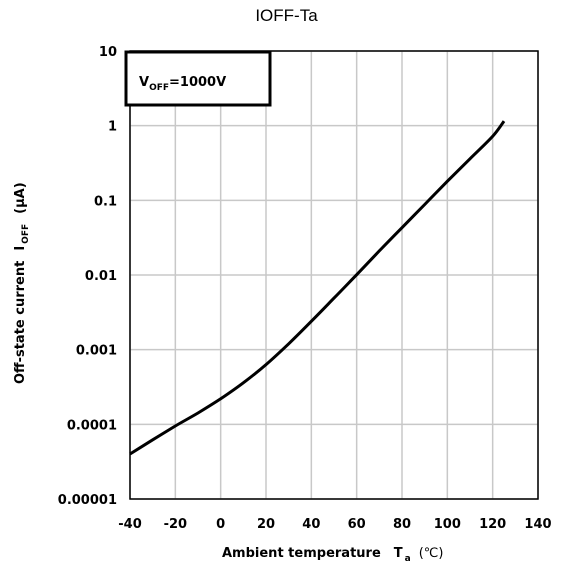  What do you see at coordinates (334, 524) in the screenshot?
I see `x-tick-labels: -40 -20 0 20 40 60 80 100 120 140` at bounding box center [334, 524].